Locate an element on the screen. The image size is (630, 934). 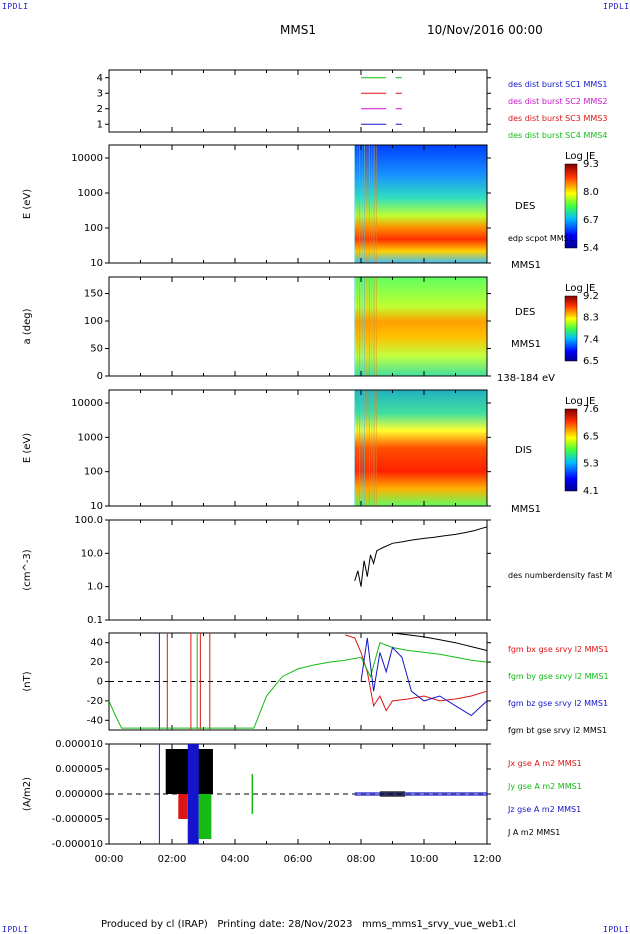
density-ylabel: (cm^-3) is located at coordinates (27, 569).